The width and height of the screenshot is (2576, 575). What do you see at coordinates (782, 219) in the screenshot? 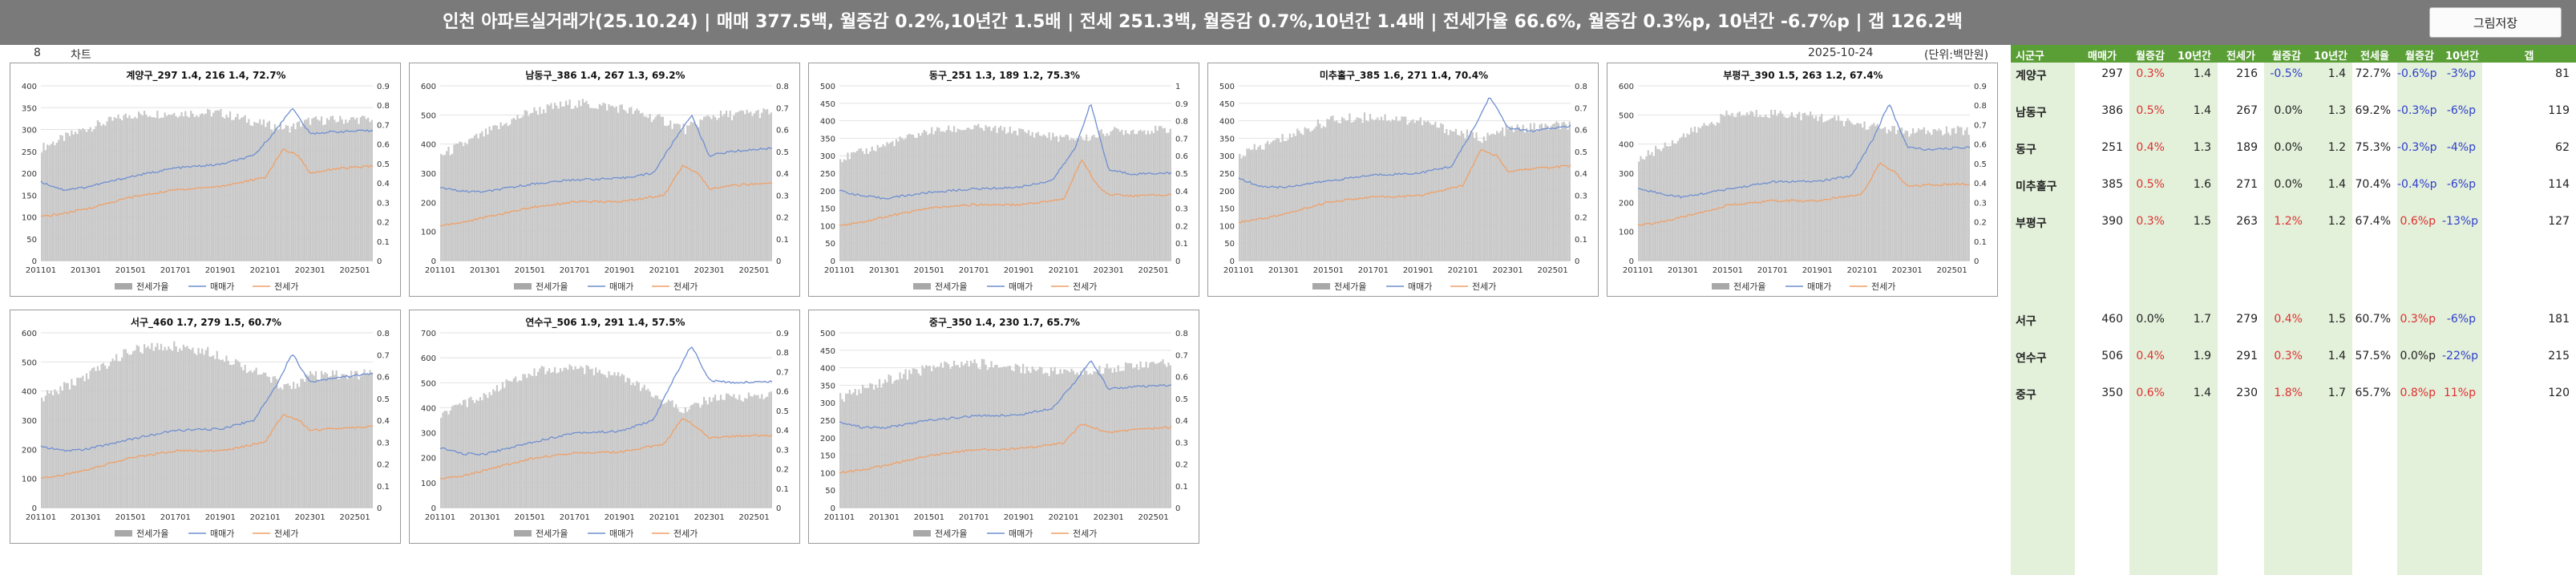
I see `y2-tick-label: 0.2` at bounding box center [782, 219].